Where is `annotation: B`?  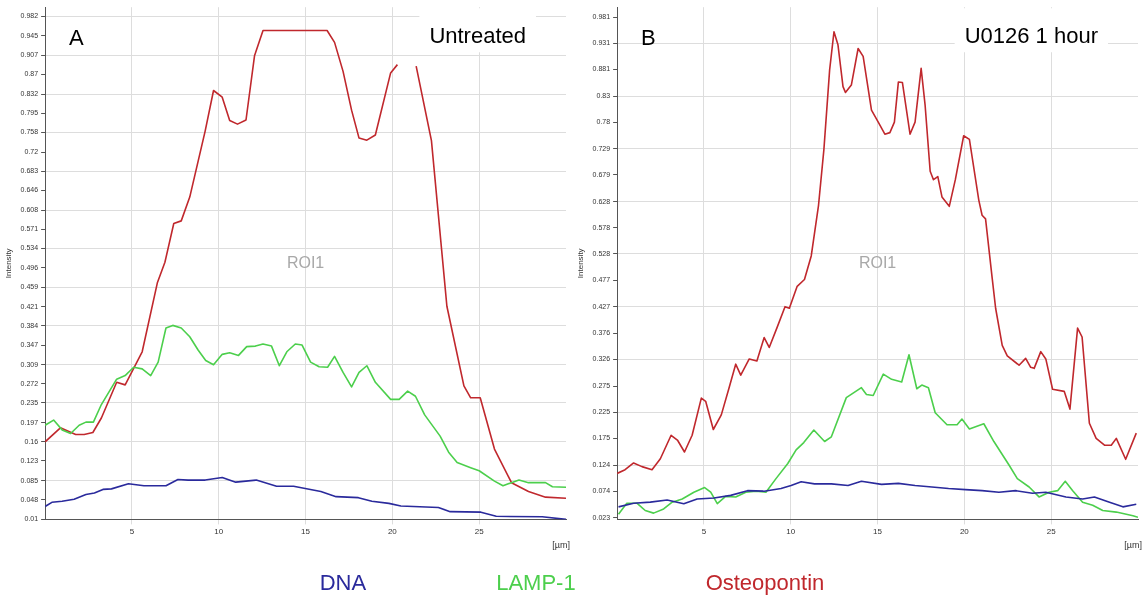 annotation: B is located at coordinates (648, 38).